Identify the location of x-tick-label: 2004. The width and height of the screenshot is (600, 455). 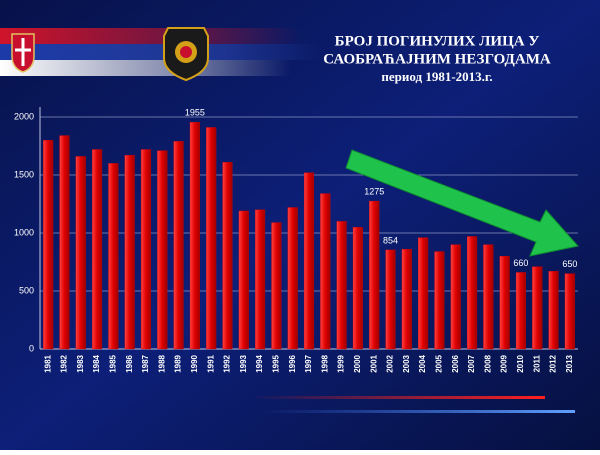
(422, 363).